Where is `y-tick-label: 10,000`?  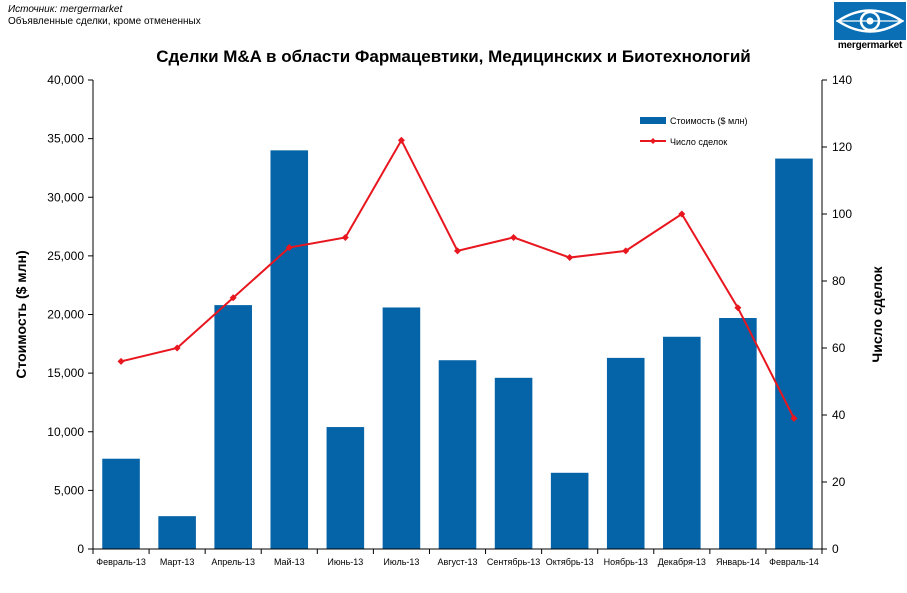
y-tick-label: 10,000 is located at coordinates (65, 432).